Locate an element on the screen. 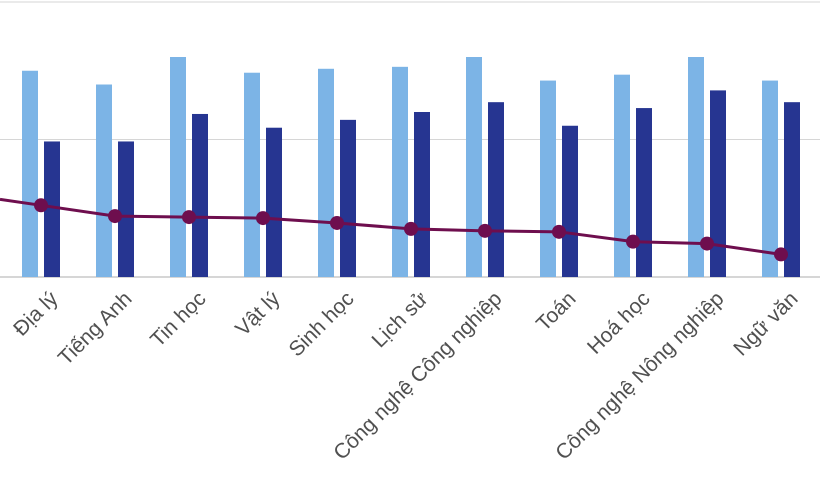 This screenshot has height=493, width=820. category-label: Hoá học is located at coordinates (619, 323).